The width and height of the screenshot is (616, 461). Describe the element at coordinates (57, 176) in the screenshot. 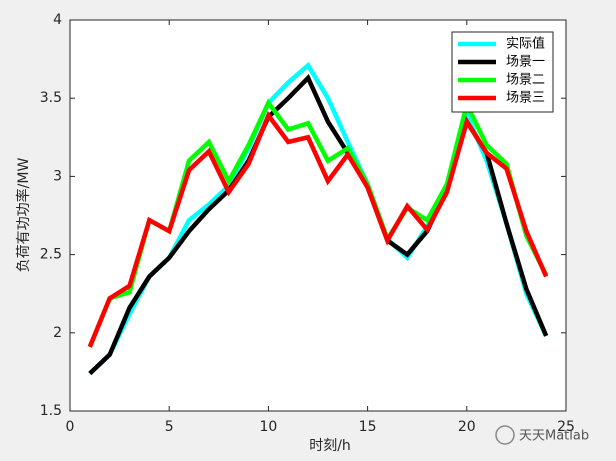

I see `y-tick-label: 3` at that location.